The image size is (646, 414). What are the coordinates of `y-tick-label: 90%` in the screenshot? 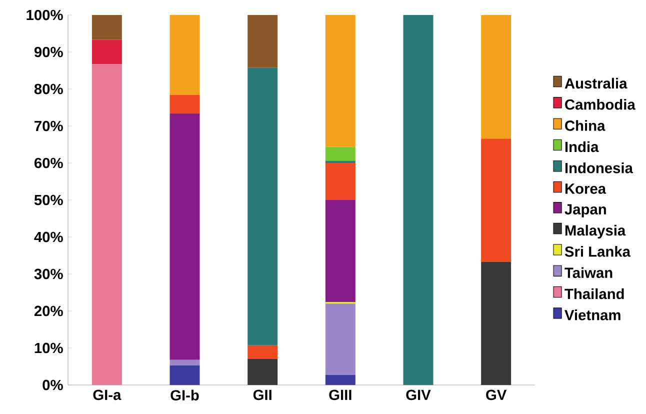 It's located at (48, 52).